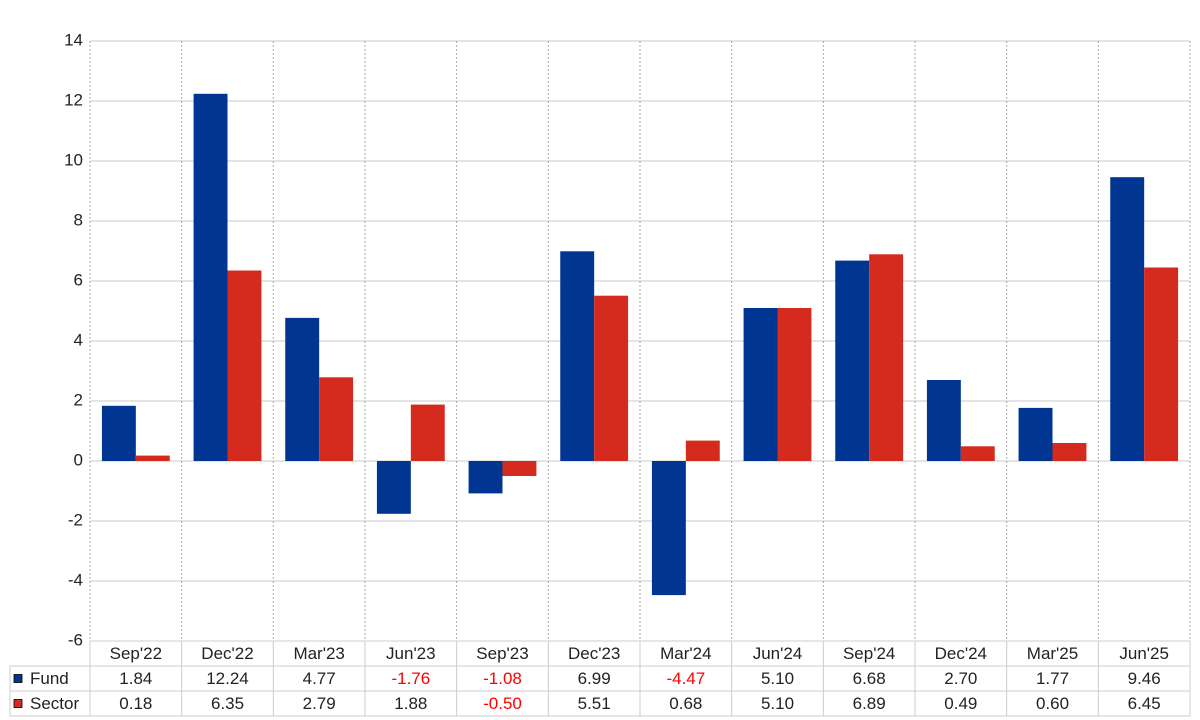  What do you see at coordinates (319, 703) in the screenshot?
I see `table-value: 2.79` at bounding box center [319, 703].